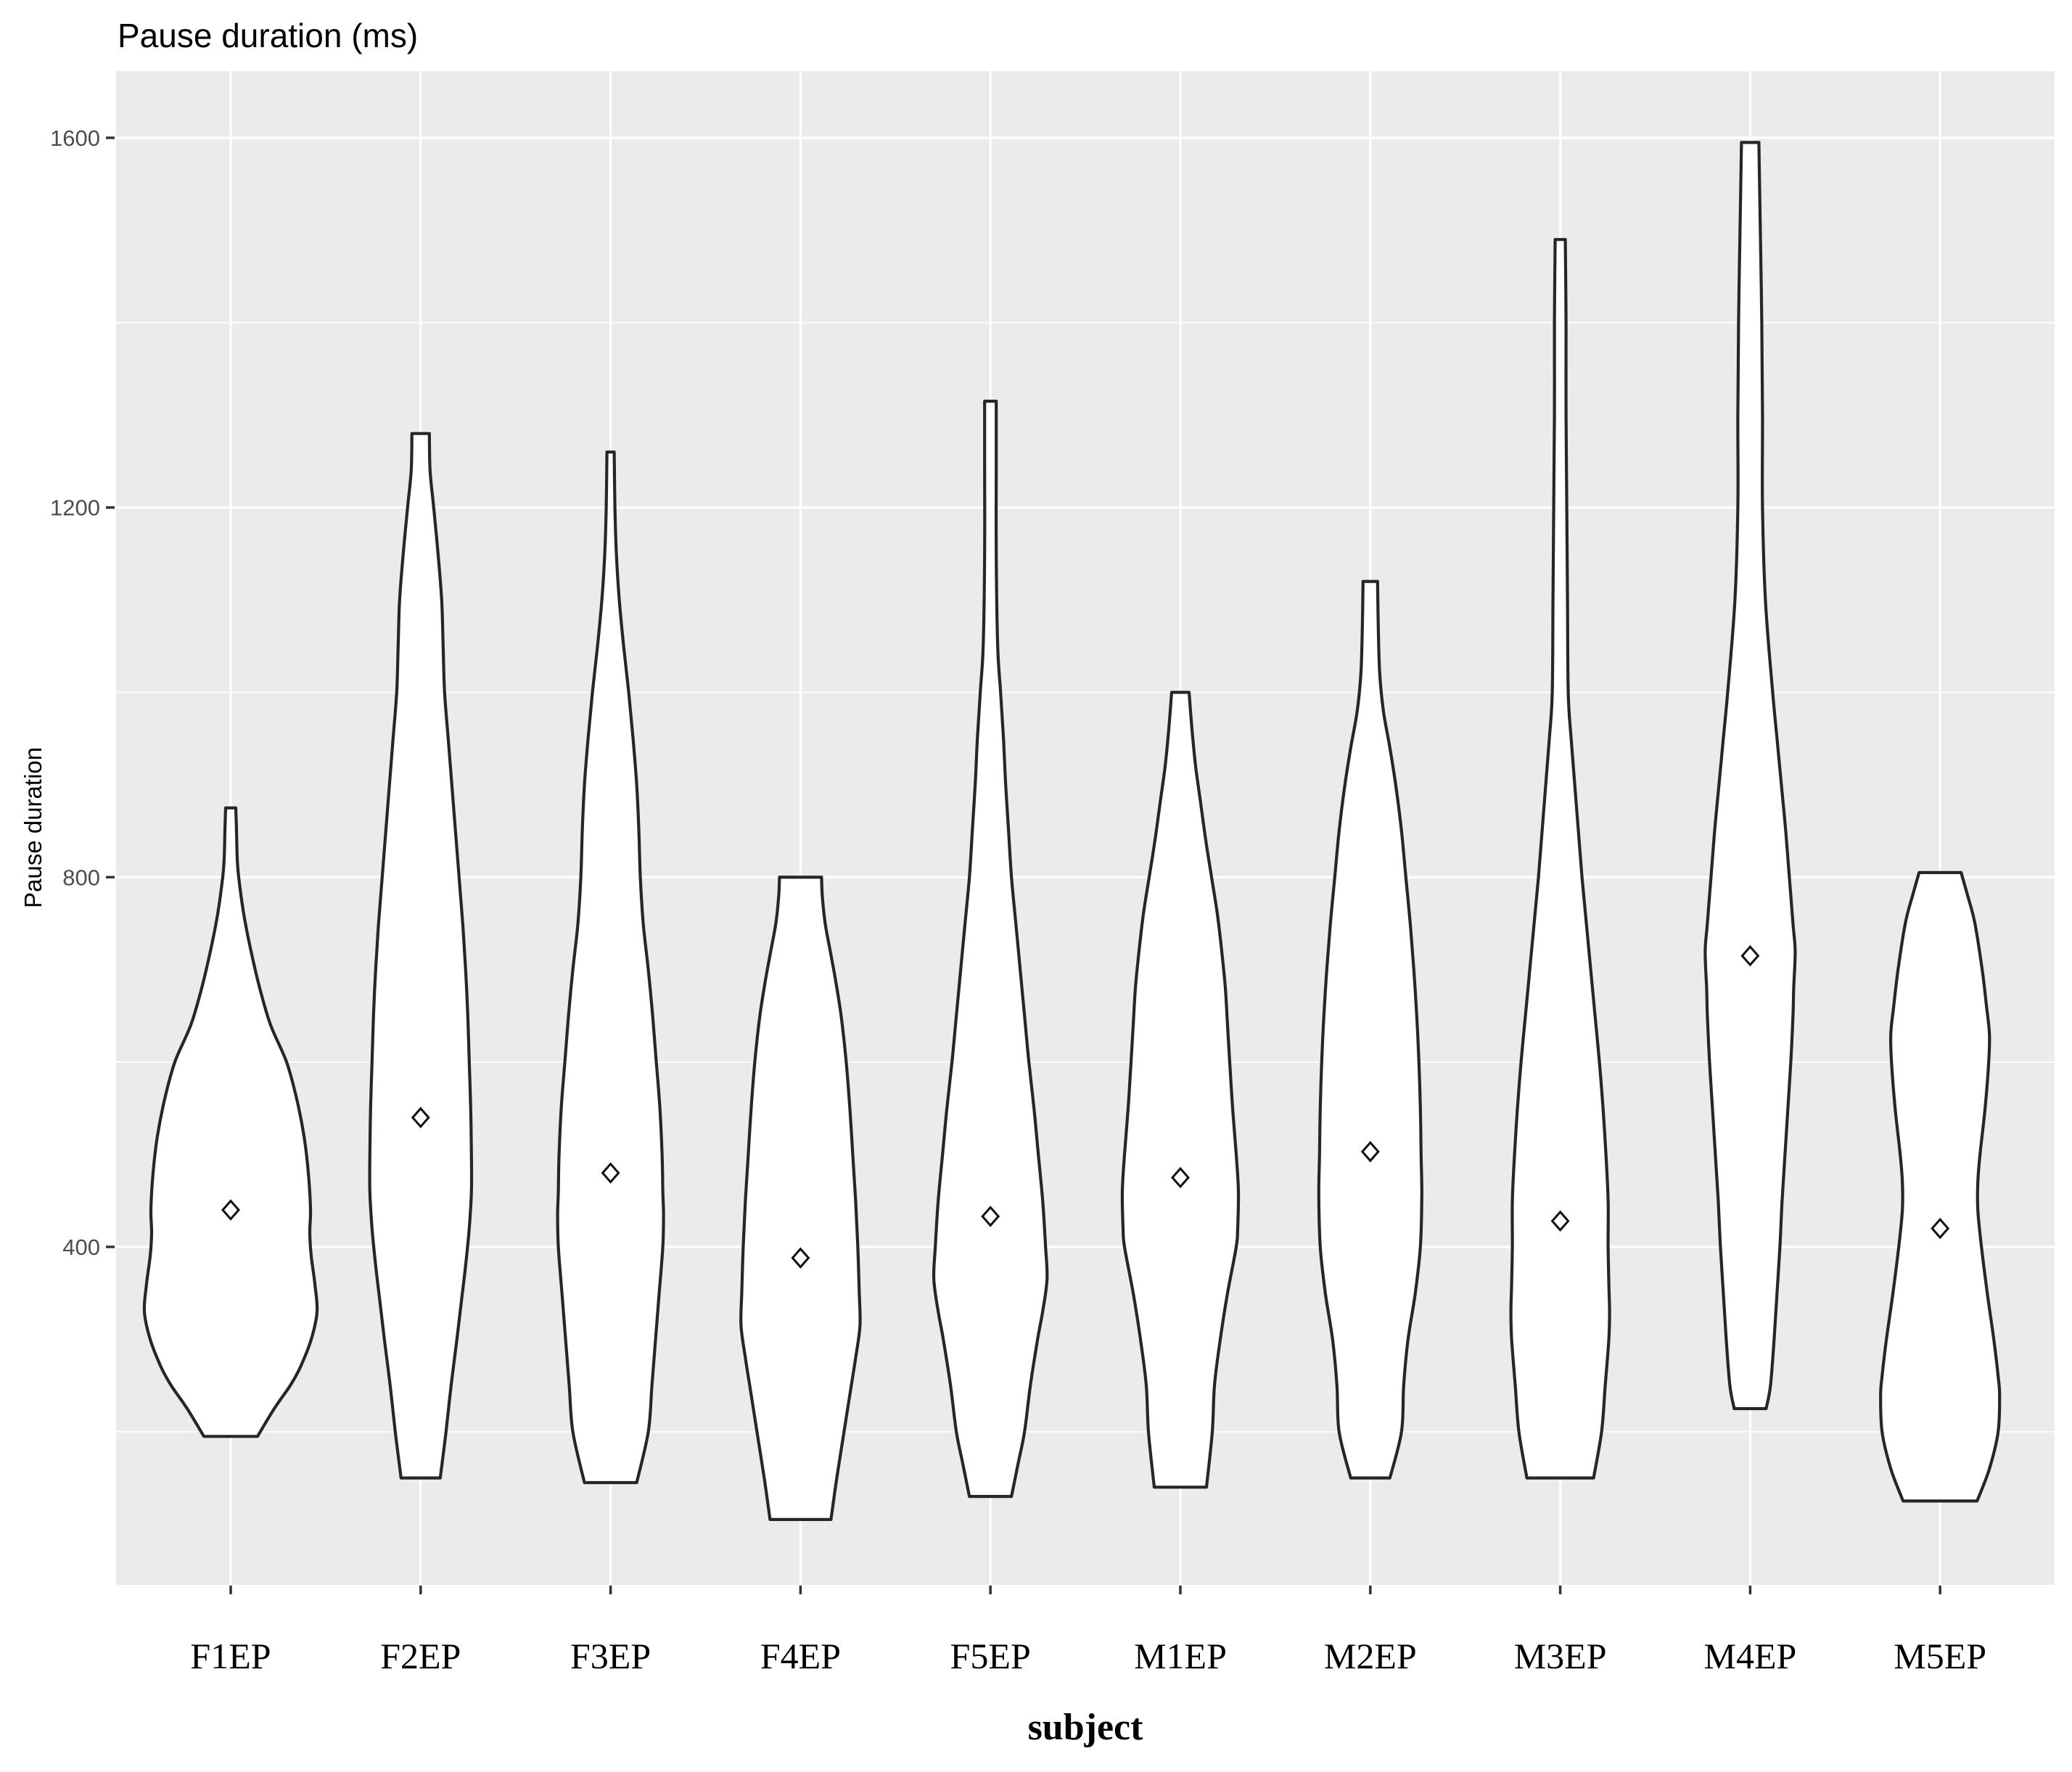  What do you see at coordinates (230, 1122) in the screenshot?
I see `violin-F1EP` at bounding box center [230, 1122].